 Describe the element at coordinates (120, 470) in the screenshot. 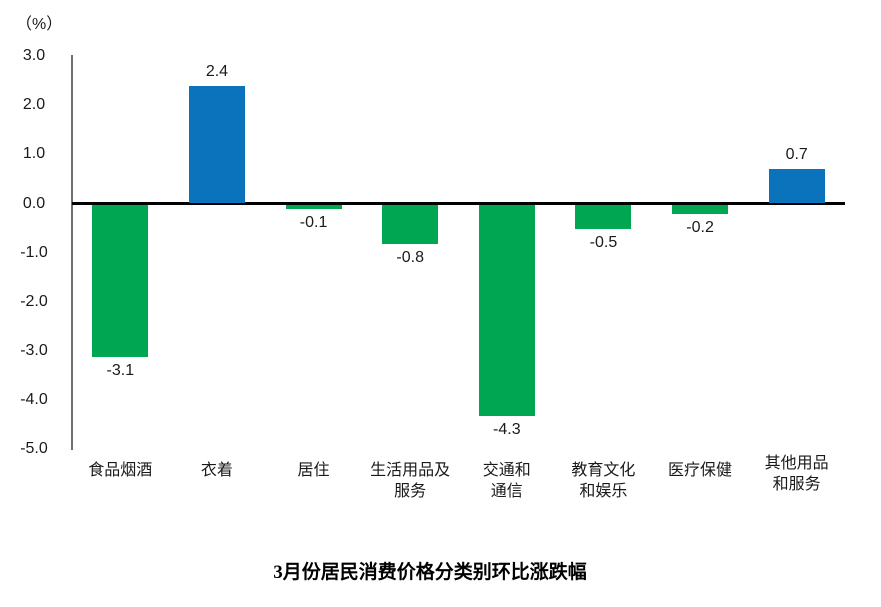

I see `x-category-label: 食品烟酒` at that location.